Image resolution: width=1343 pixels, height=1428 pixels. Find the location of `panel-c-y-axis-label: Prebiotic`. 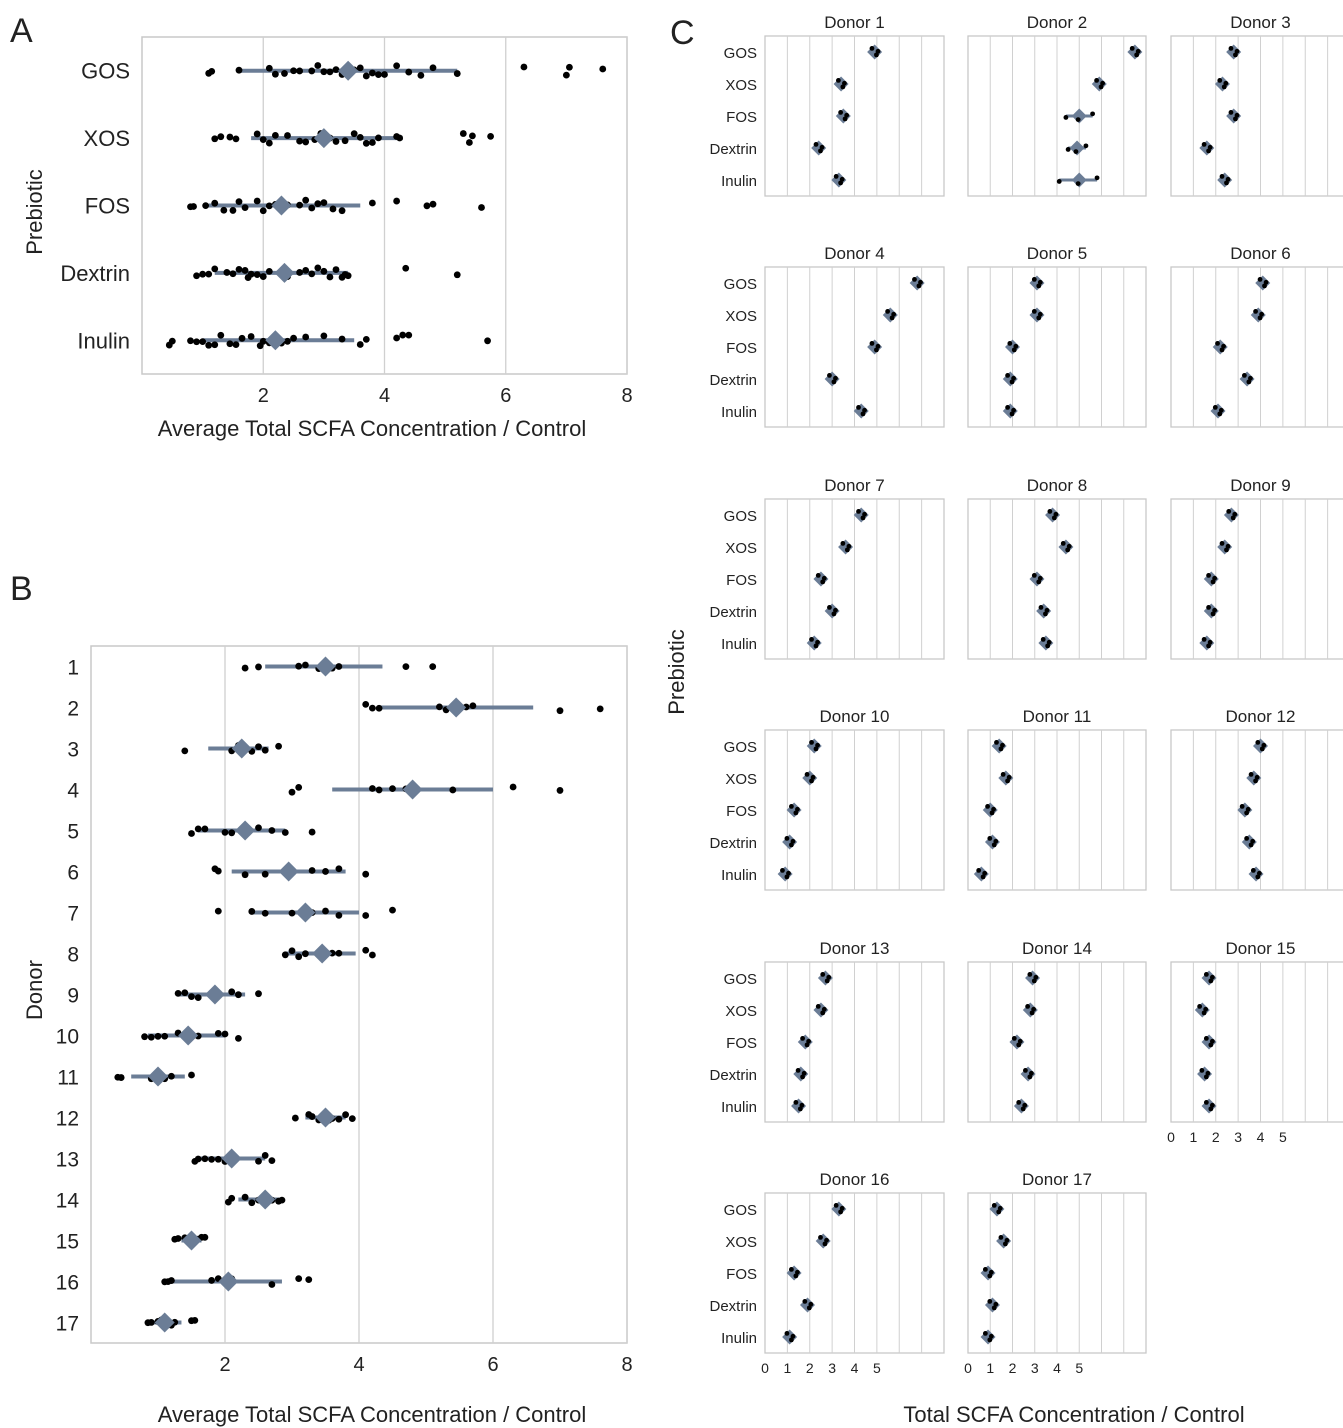

panel-c-y-axis-label: Prebiotic is located at coordinates (676, 672).